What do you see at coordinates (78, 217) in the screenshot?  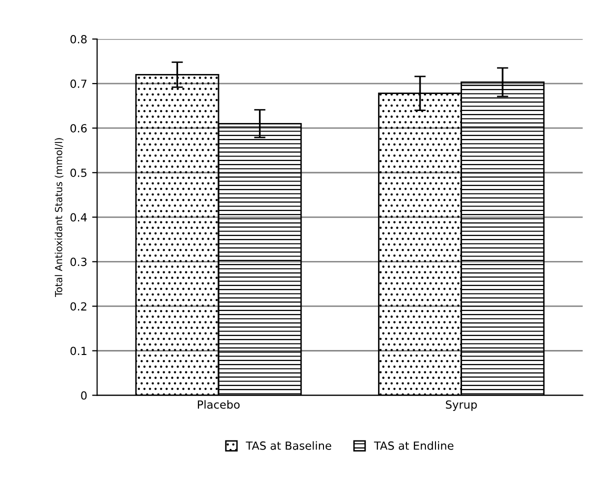 I see `y-tick-label: 0.4` at bounding box center [78, 217].